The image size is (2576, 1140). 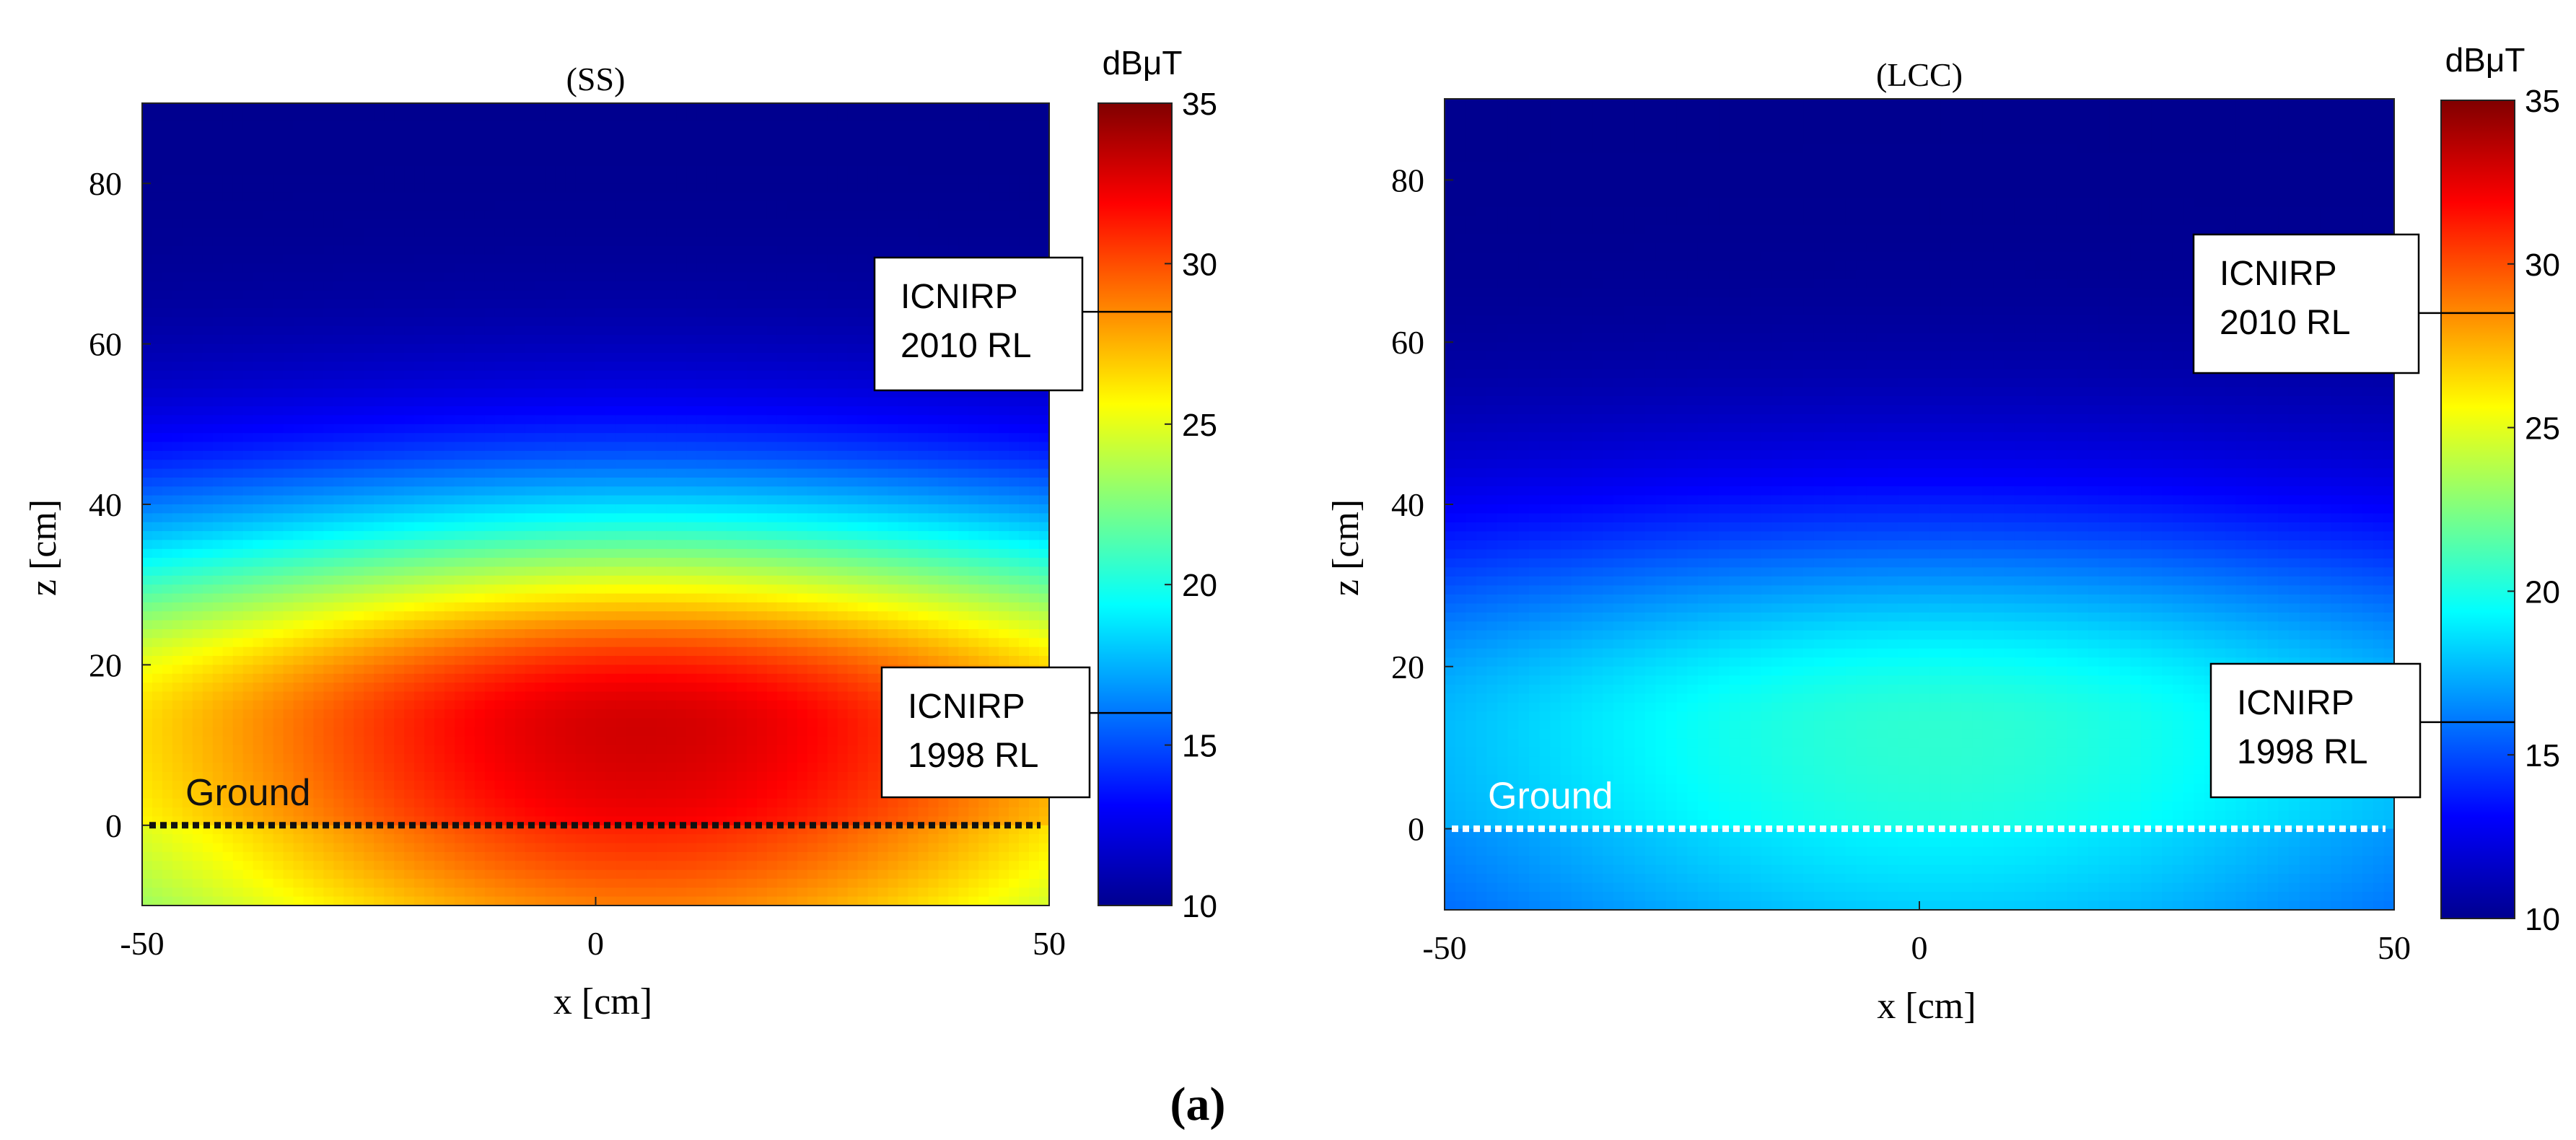 I want to click on figure-label: (a), so click(x=1198, y=1104).